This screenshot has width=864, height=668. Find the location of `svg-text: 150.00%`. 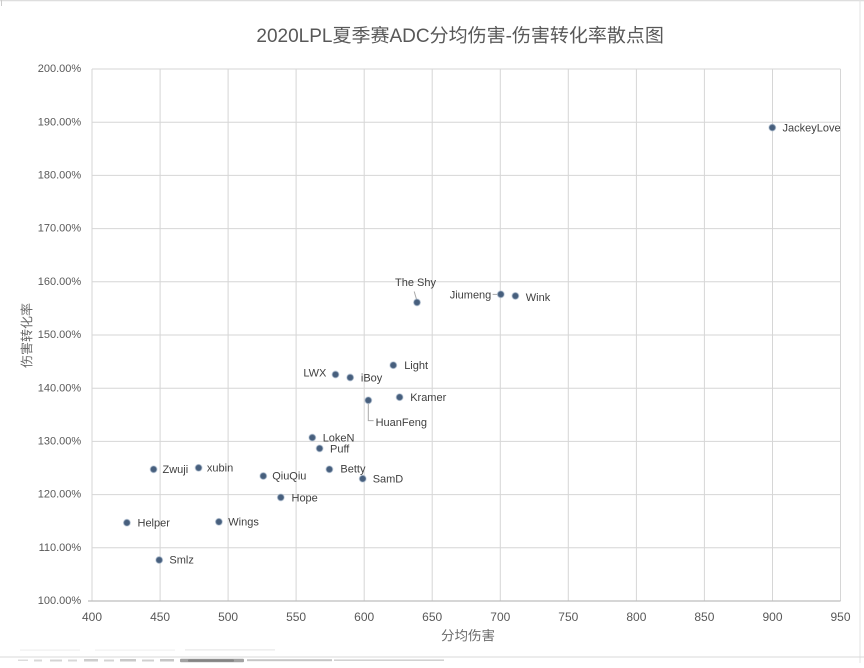

svg-text: 150.00% is located at coordinates (60, 335).